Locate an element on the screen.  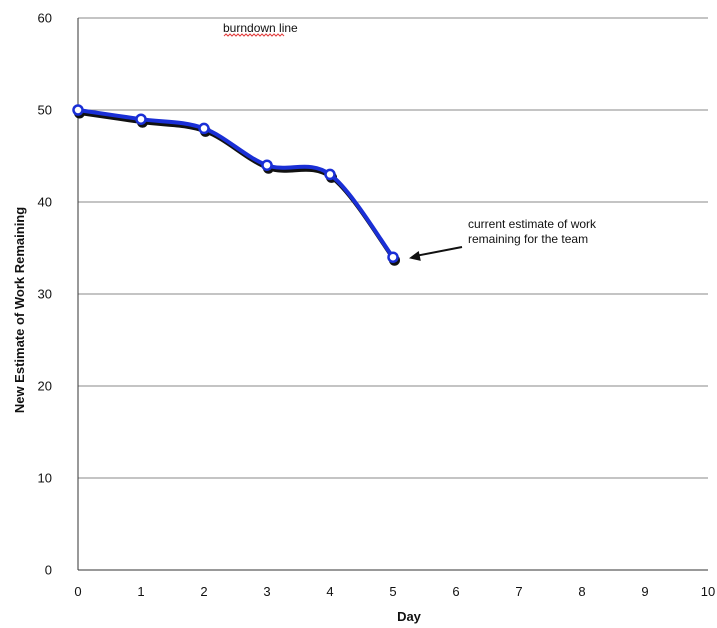
x-tick-label: 9 is located at coordinates (644, 591).